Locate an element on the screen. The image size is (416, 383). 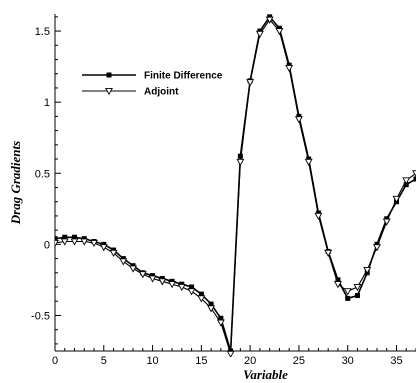
x-tick-label: 30 is located at coordinates (348, 361).